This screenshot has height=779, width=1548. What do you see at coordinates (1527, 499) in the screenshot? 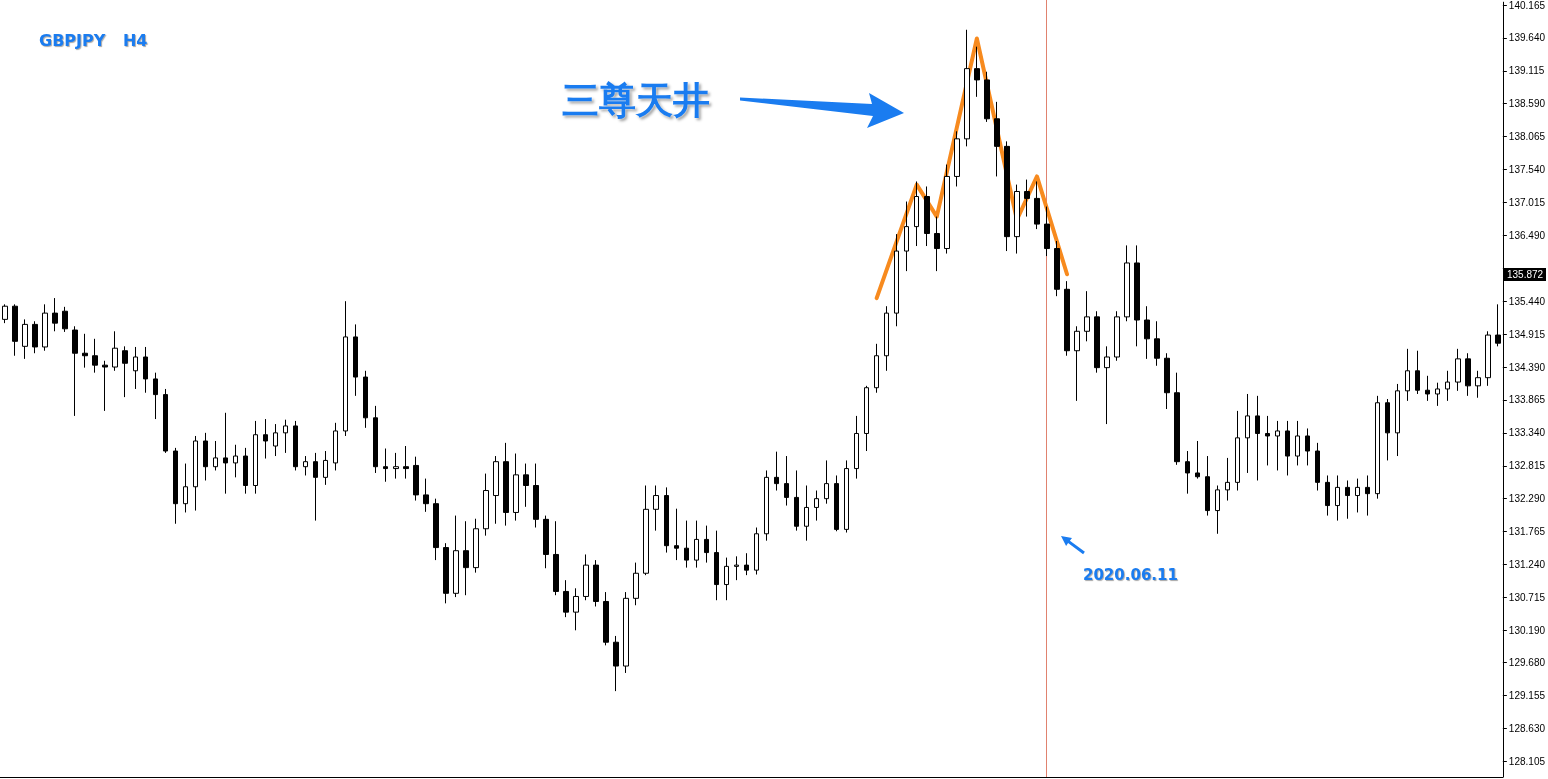
I see `y-tick-label: 132.290` at bounding box center [1527, 499].